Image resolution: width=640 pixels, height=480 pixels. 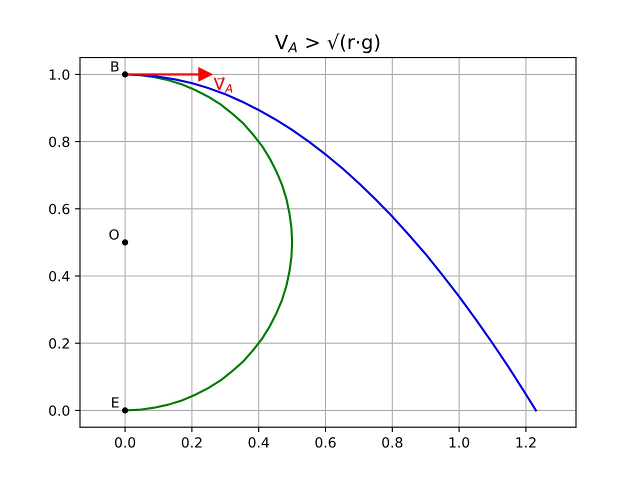 I want to click on x-tick-label: 1.0, so click(x=460, y=442).